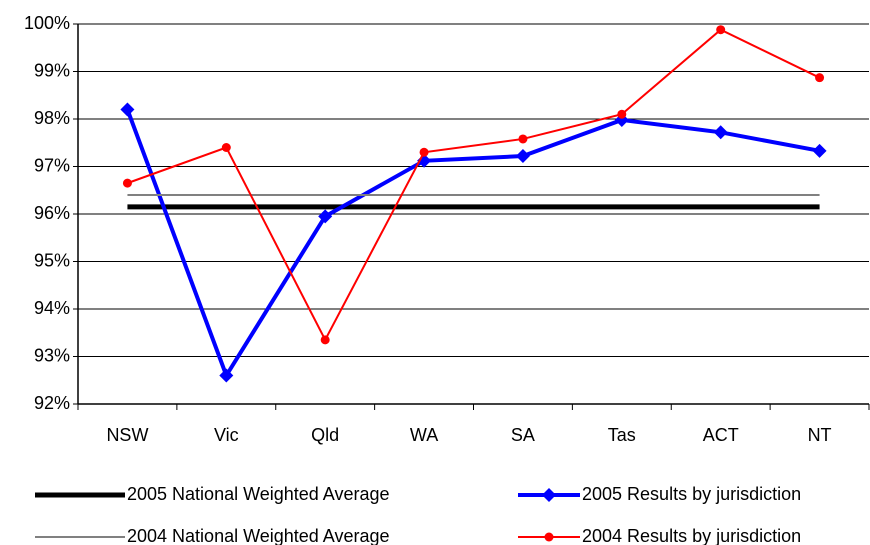 The image size is (870, 545). I want to click on legend-label: 2005 Results by jurisdiction, so click(691, 494).